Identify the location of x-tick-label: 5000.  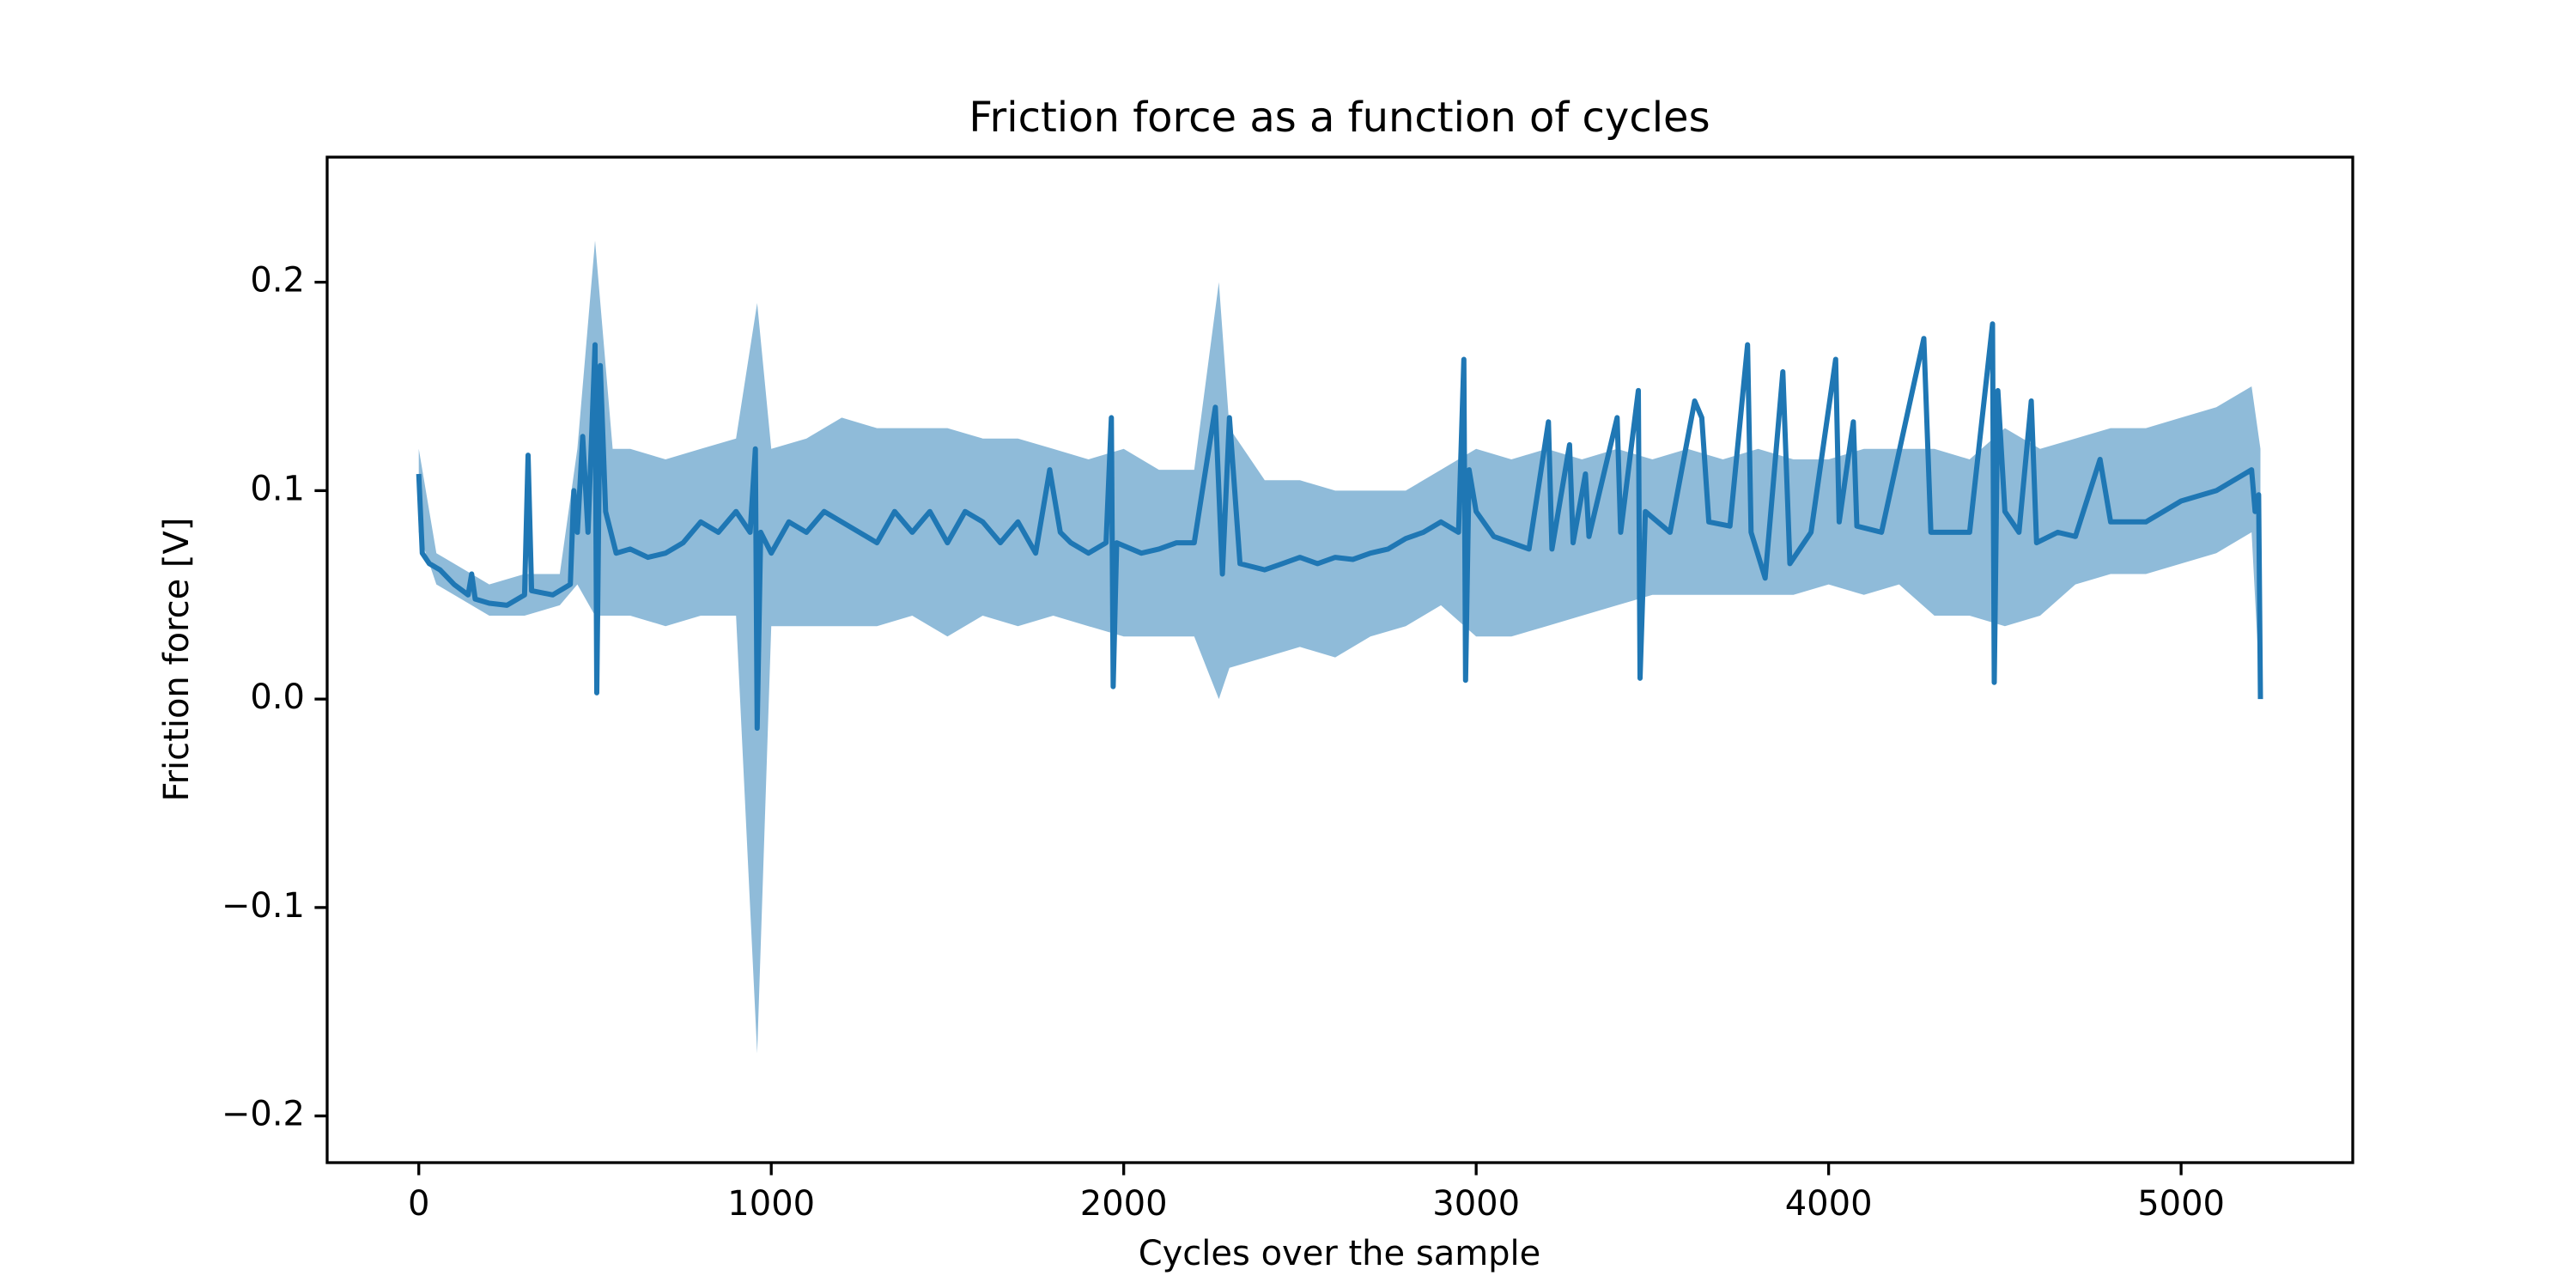
(2181, 1204).